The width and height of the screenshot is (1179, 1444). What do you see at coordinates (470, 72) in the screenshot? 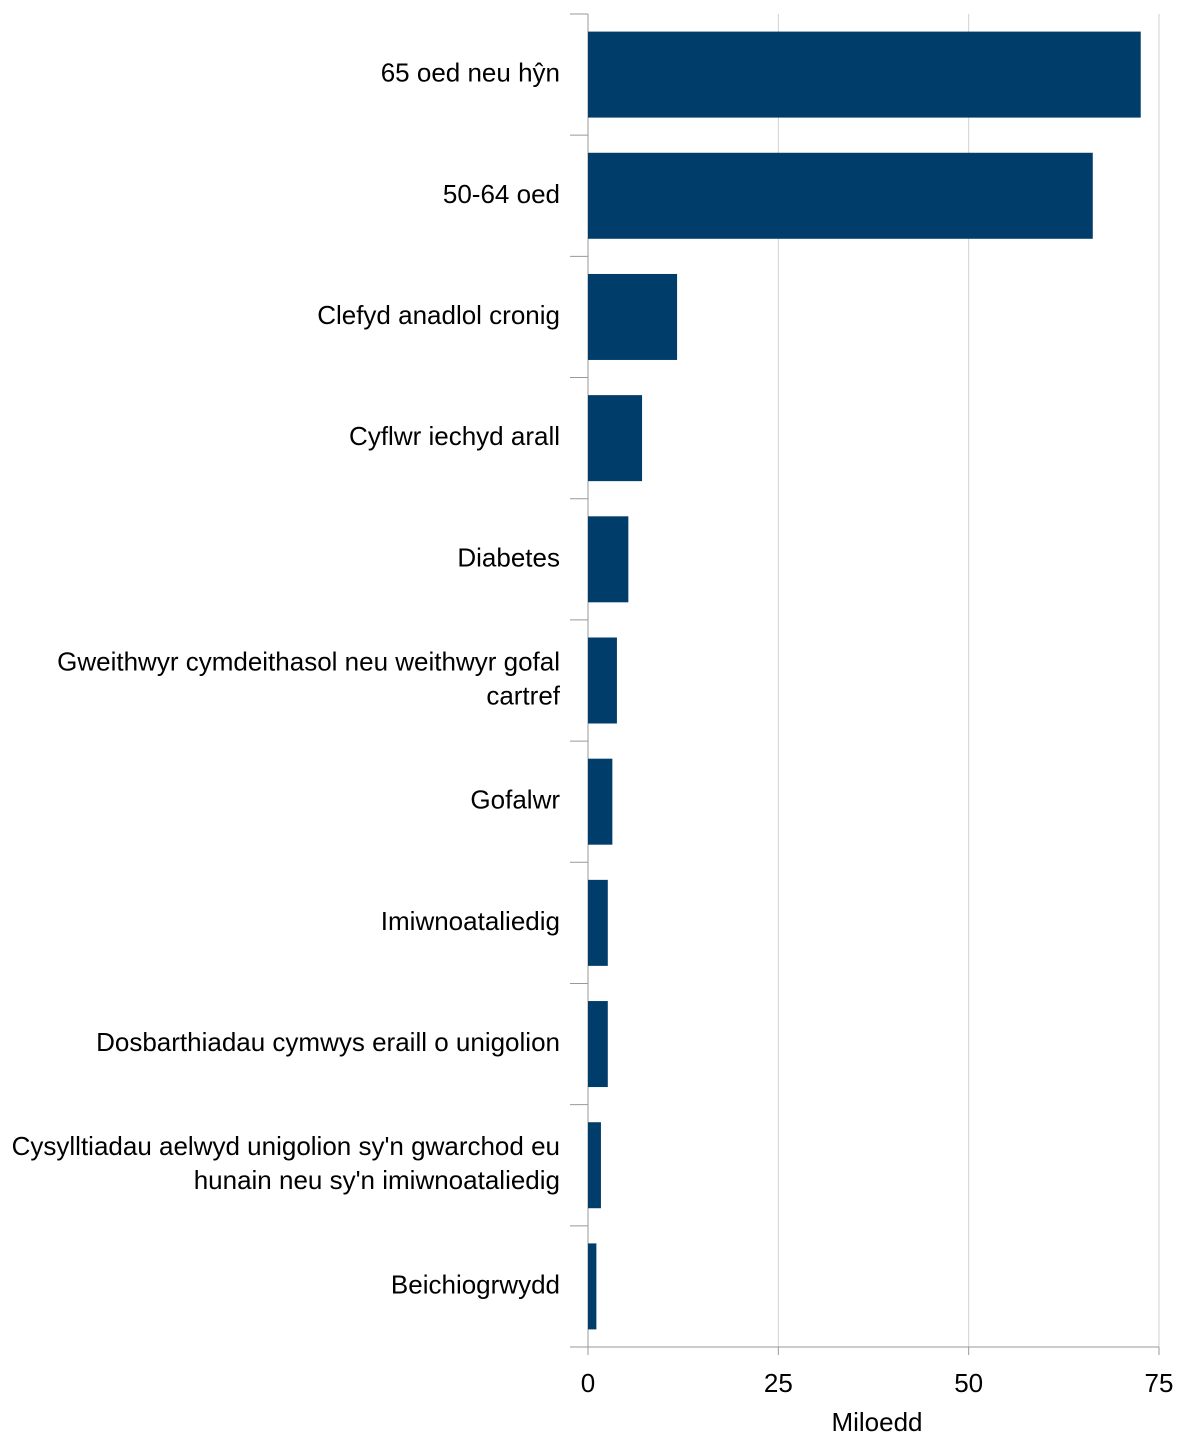
I see `y-tick-label: 65 oed neu hŷn` at bounding box center [470, 72].